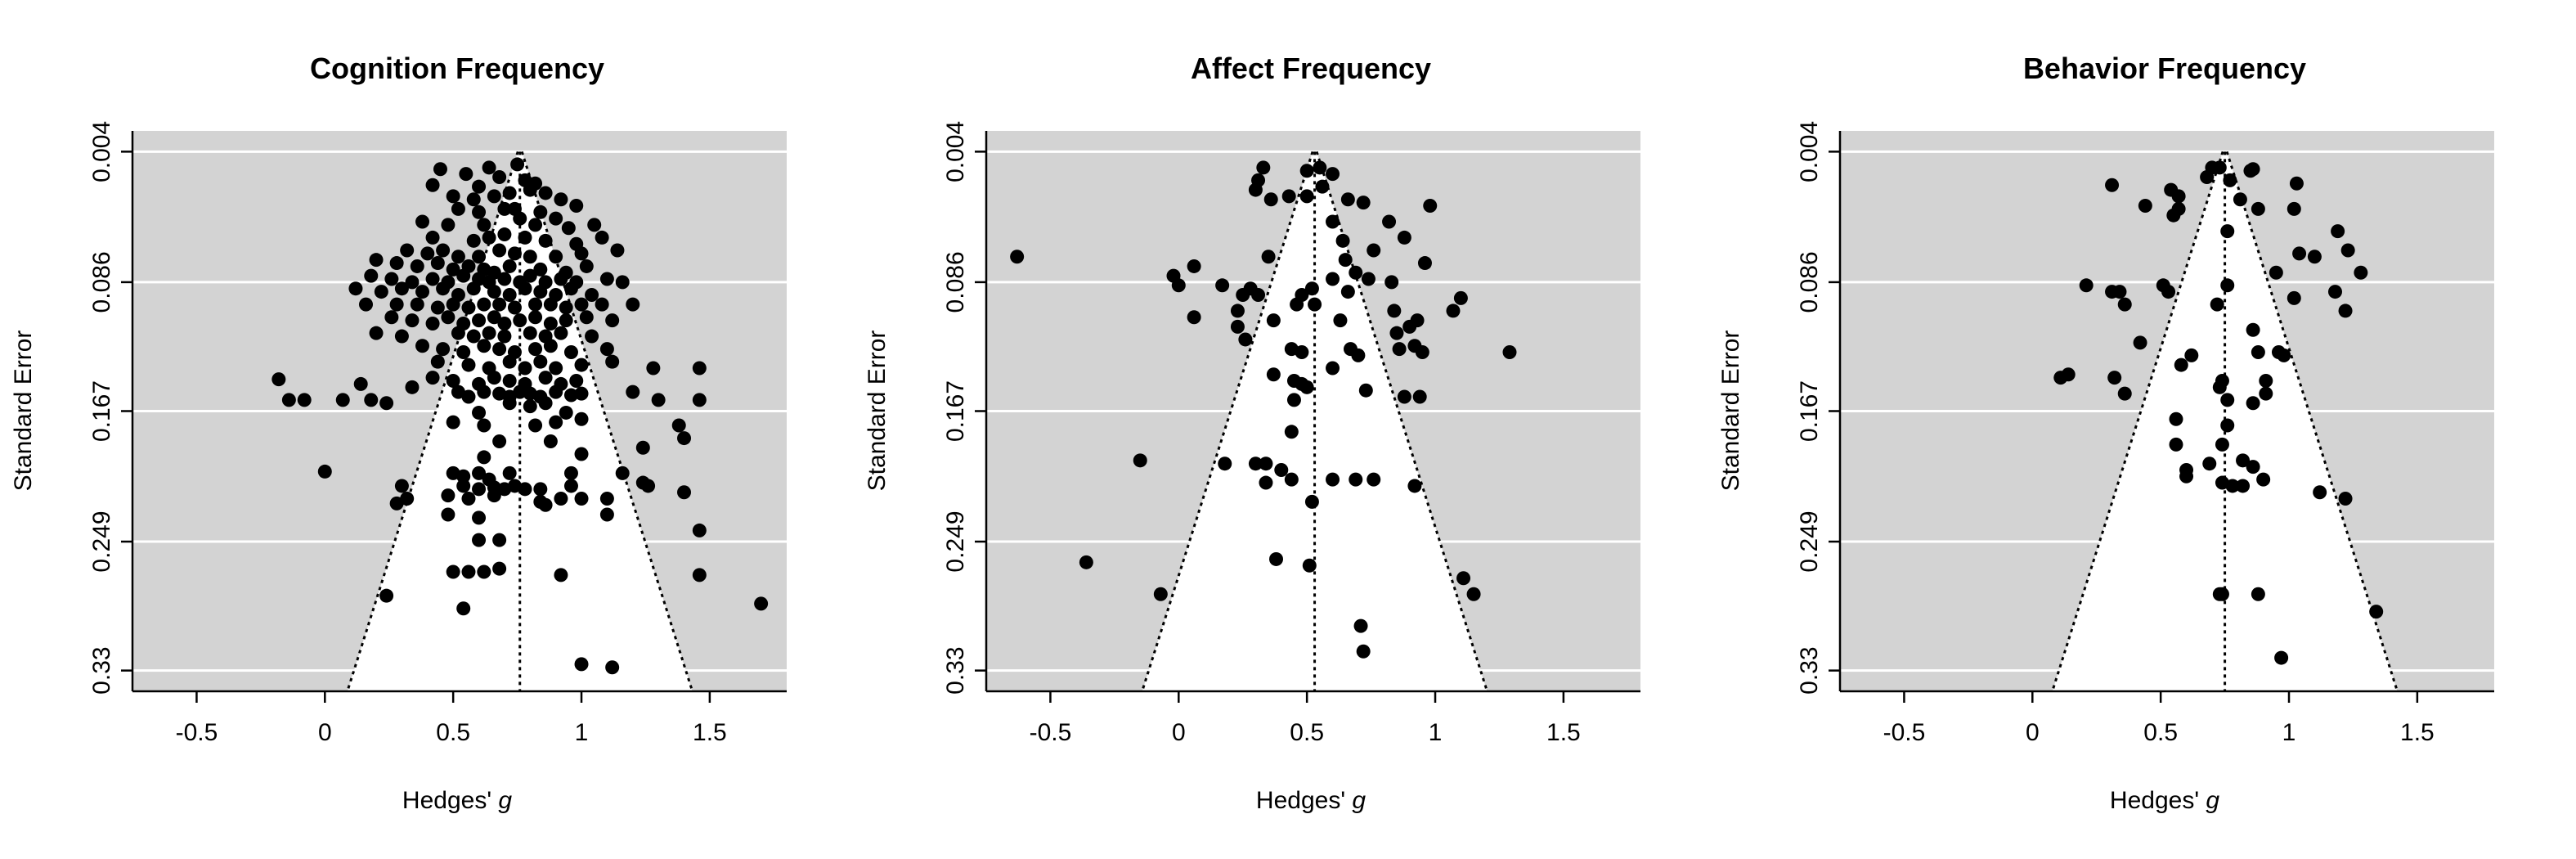  Describe the element at coordinates (1051, 733) in the screenshot. I see `x-tick-label: -0.5` at that location.